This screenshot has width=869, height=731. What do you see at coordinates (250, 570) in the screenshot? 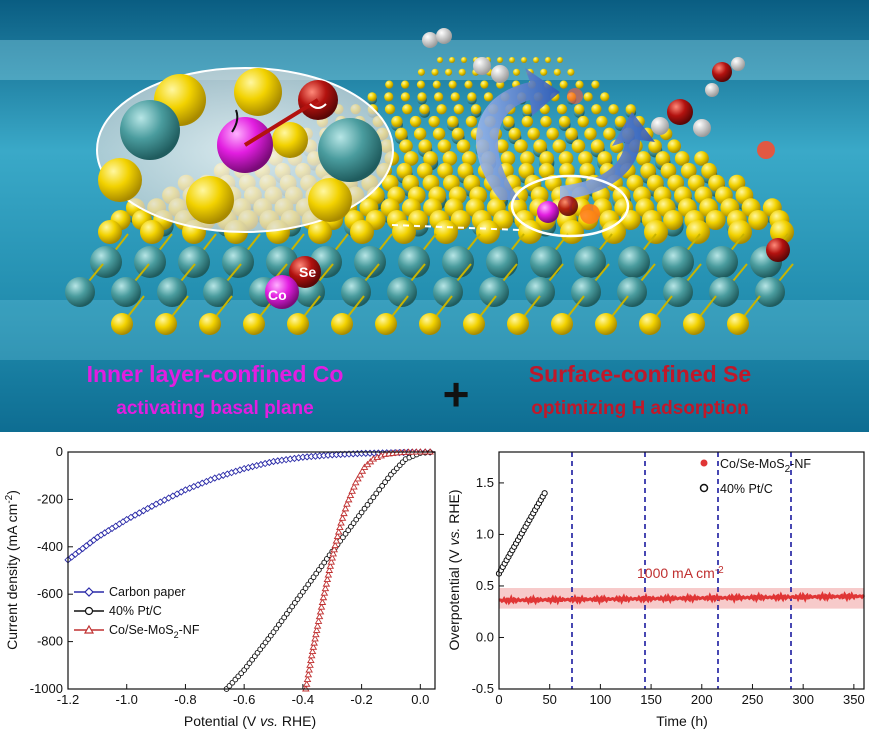
I see `polarization-plot-area` at bounding box center [250, 570].